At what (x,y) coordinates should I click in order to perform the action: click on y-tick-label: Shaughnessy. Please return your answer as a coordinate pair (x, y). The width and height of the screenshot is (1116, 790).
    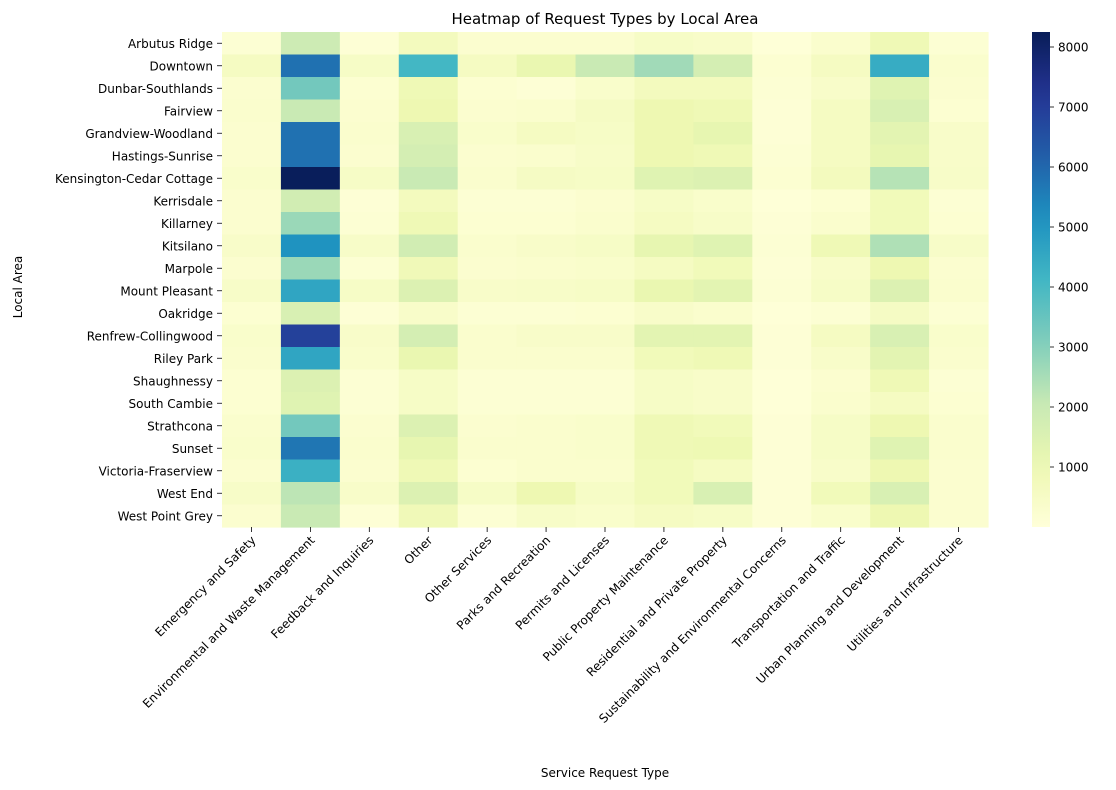
    Looking at the image, I should click on (173, 381).